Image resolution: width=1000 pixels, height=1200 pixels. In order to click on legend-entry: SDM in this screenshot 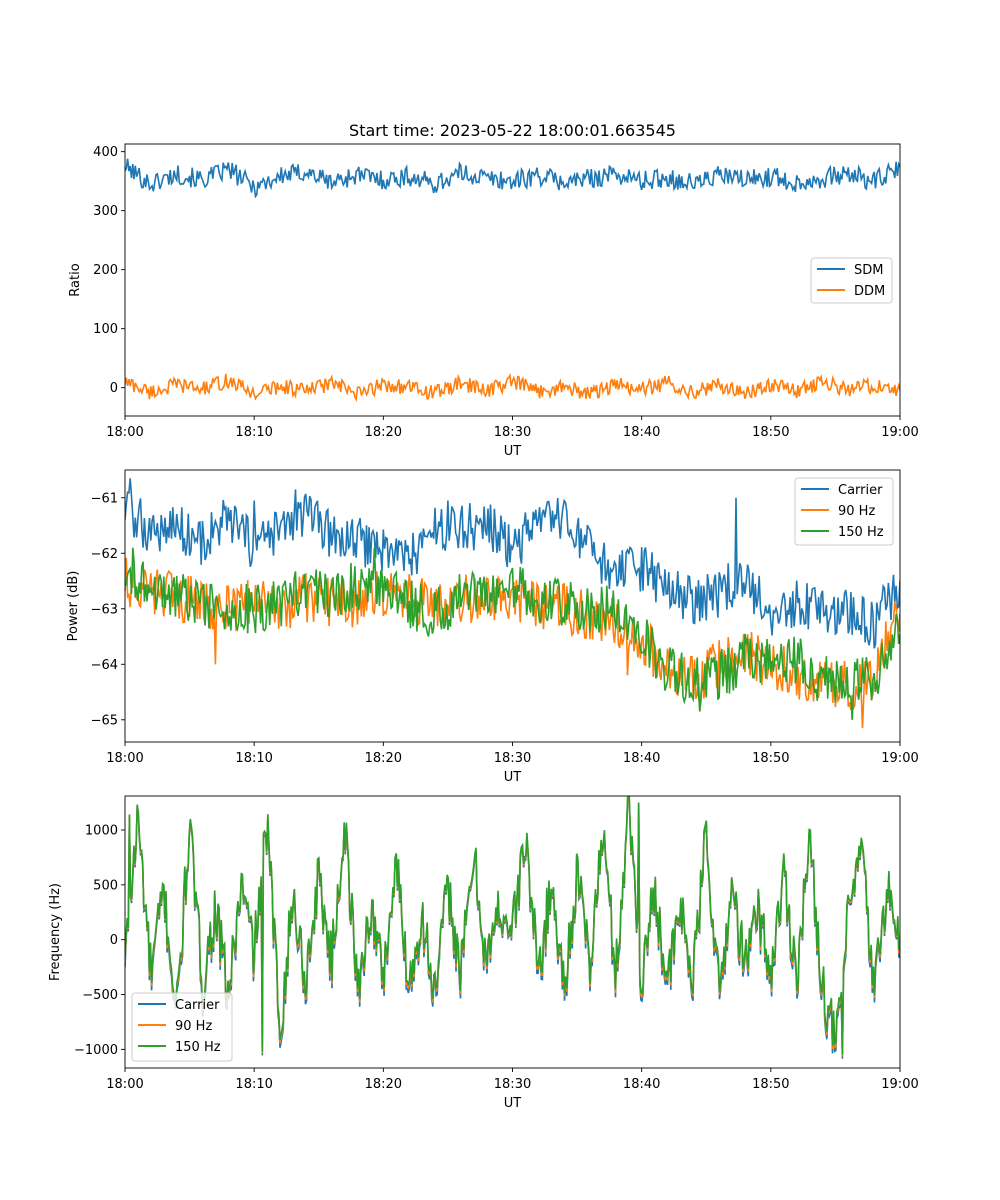, I will do `click(868, 270)`.